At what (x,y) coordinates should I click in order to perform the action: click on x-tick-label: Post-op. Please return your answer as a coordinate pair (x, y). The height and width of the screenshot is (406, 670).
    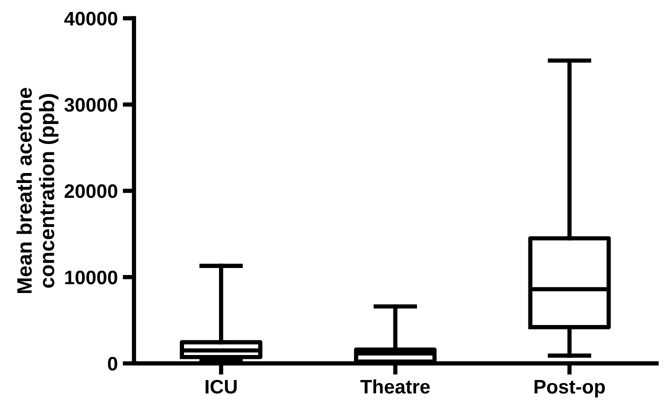
    Looking at the image, I should click on (569, 389).